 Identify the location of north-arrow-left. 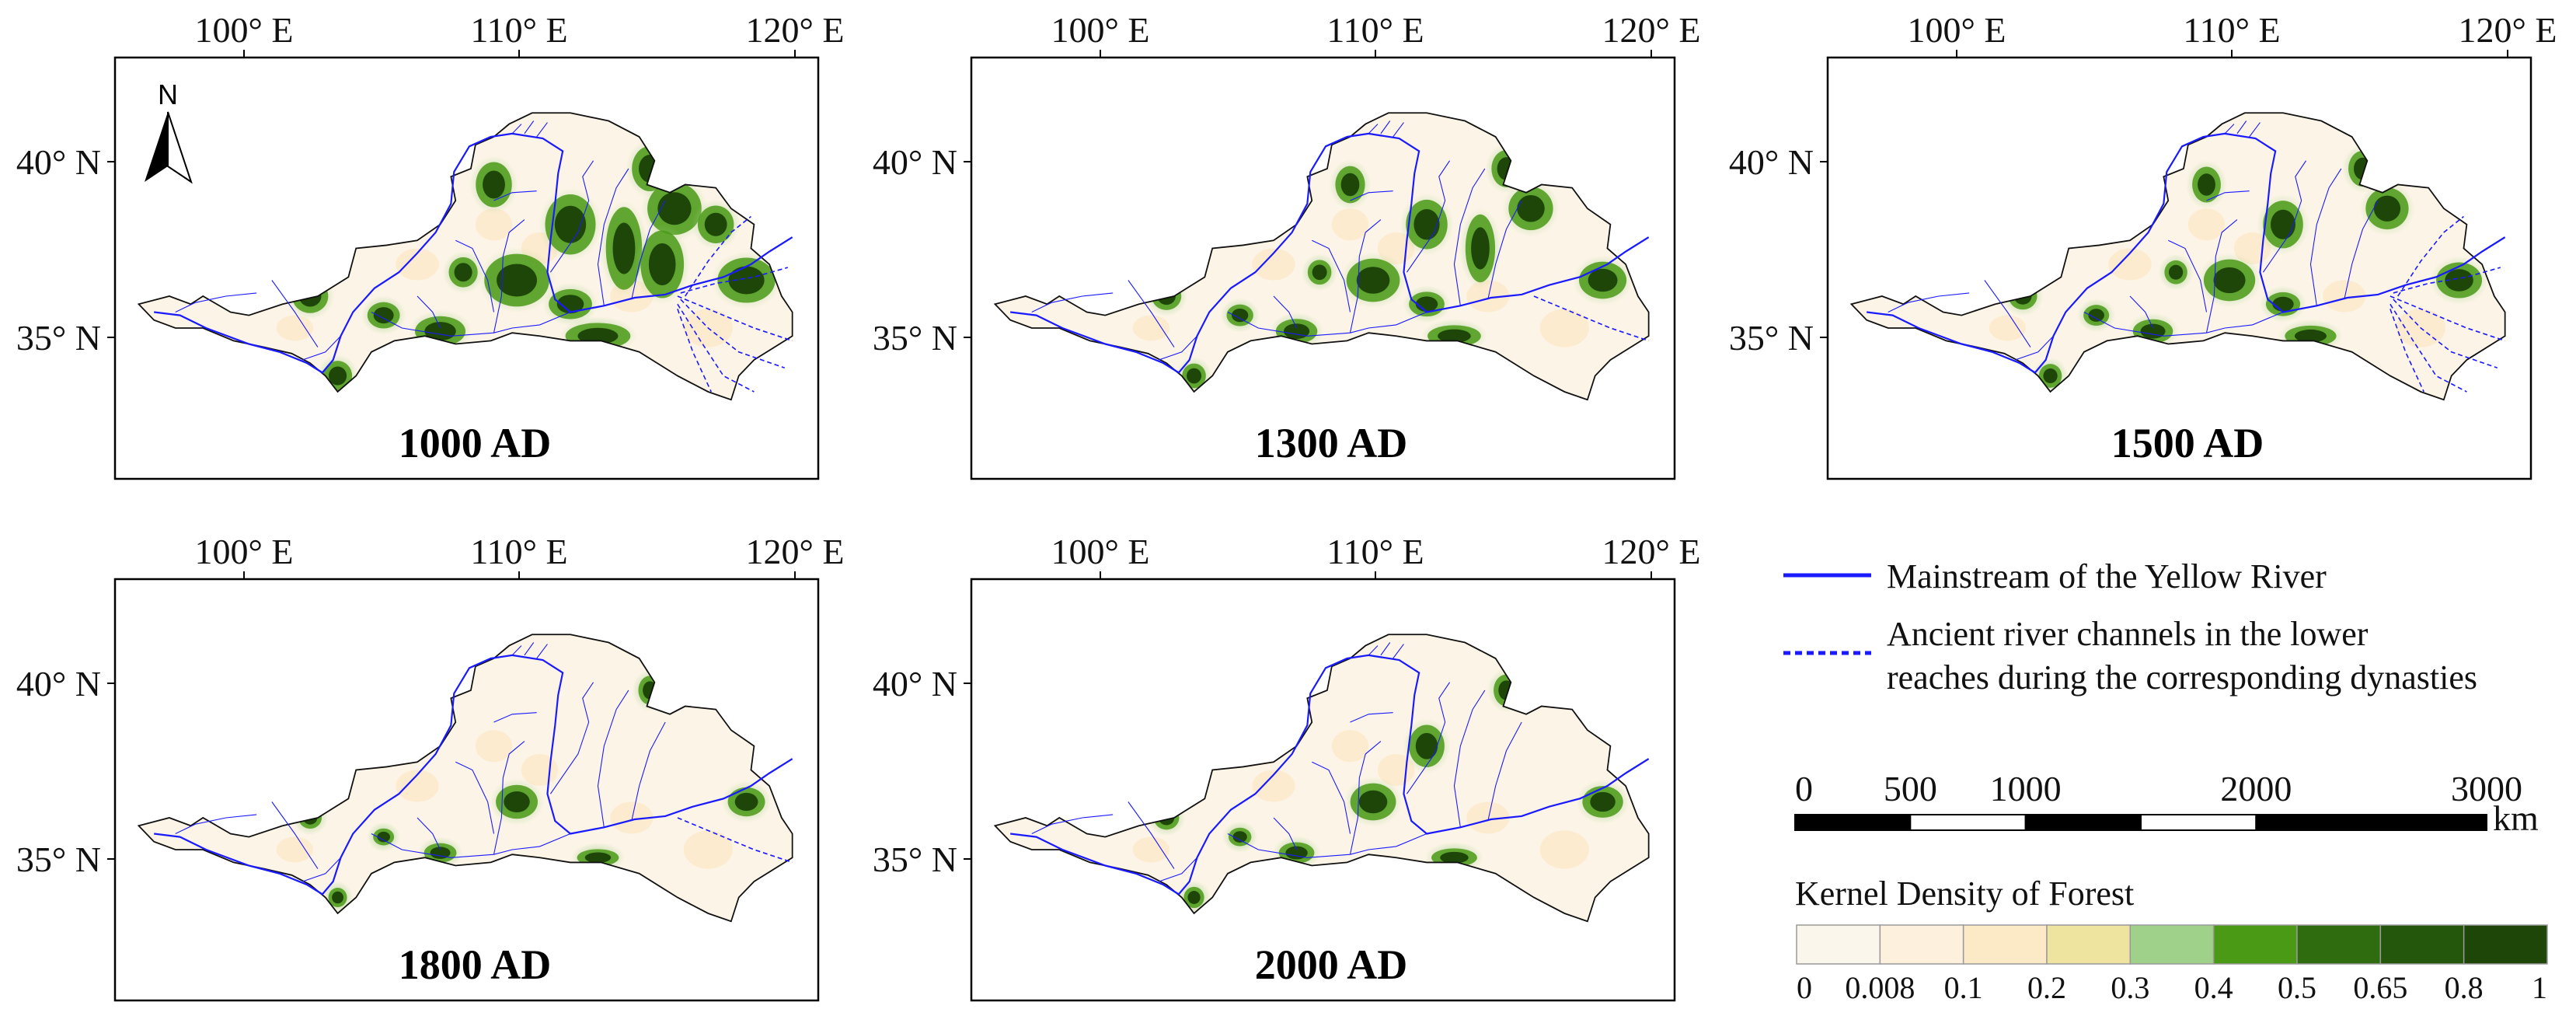
(156, 147).